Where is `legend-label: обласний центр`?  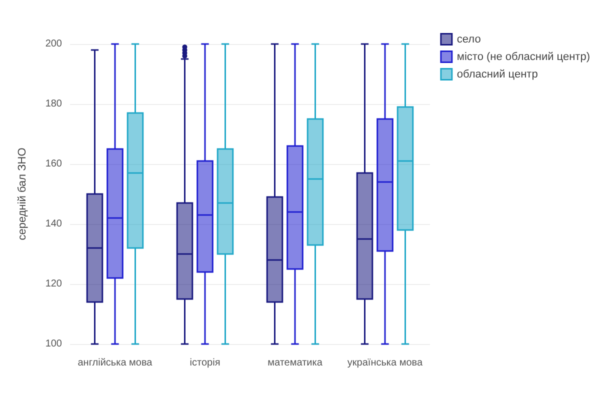
legend-label: обласний центр is located at coordinates (497, 74).